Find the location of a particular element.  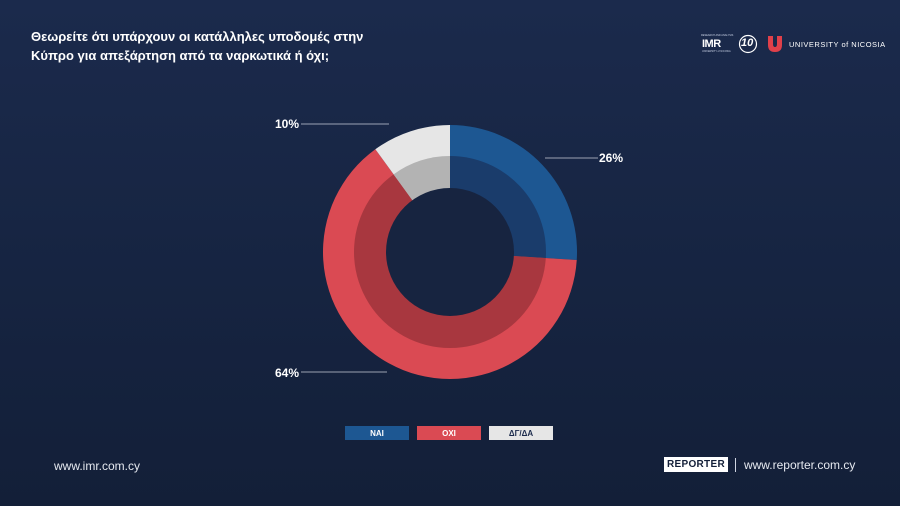

imr-website: www.imr.com.cy is located at coordinates (97, 466).